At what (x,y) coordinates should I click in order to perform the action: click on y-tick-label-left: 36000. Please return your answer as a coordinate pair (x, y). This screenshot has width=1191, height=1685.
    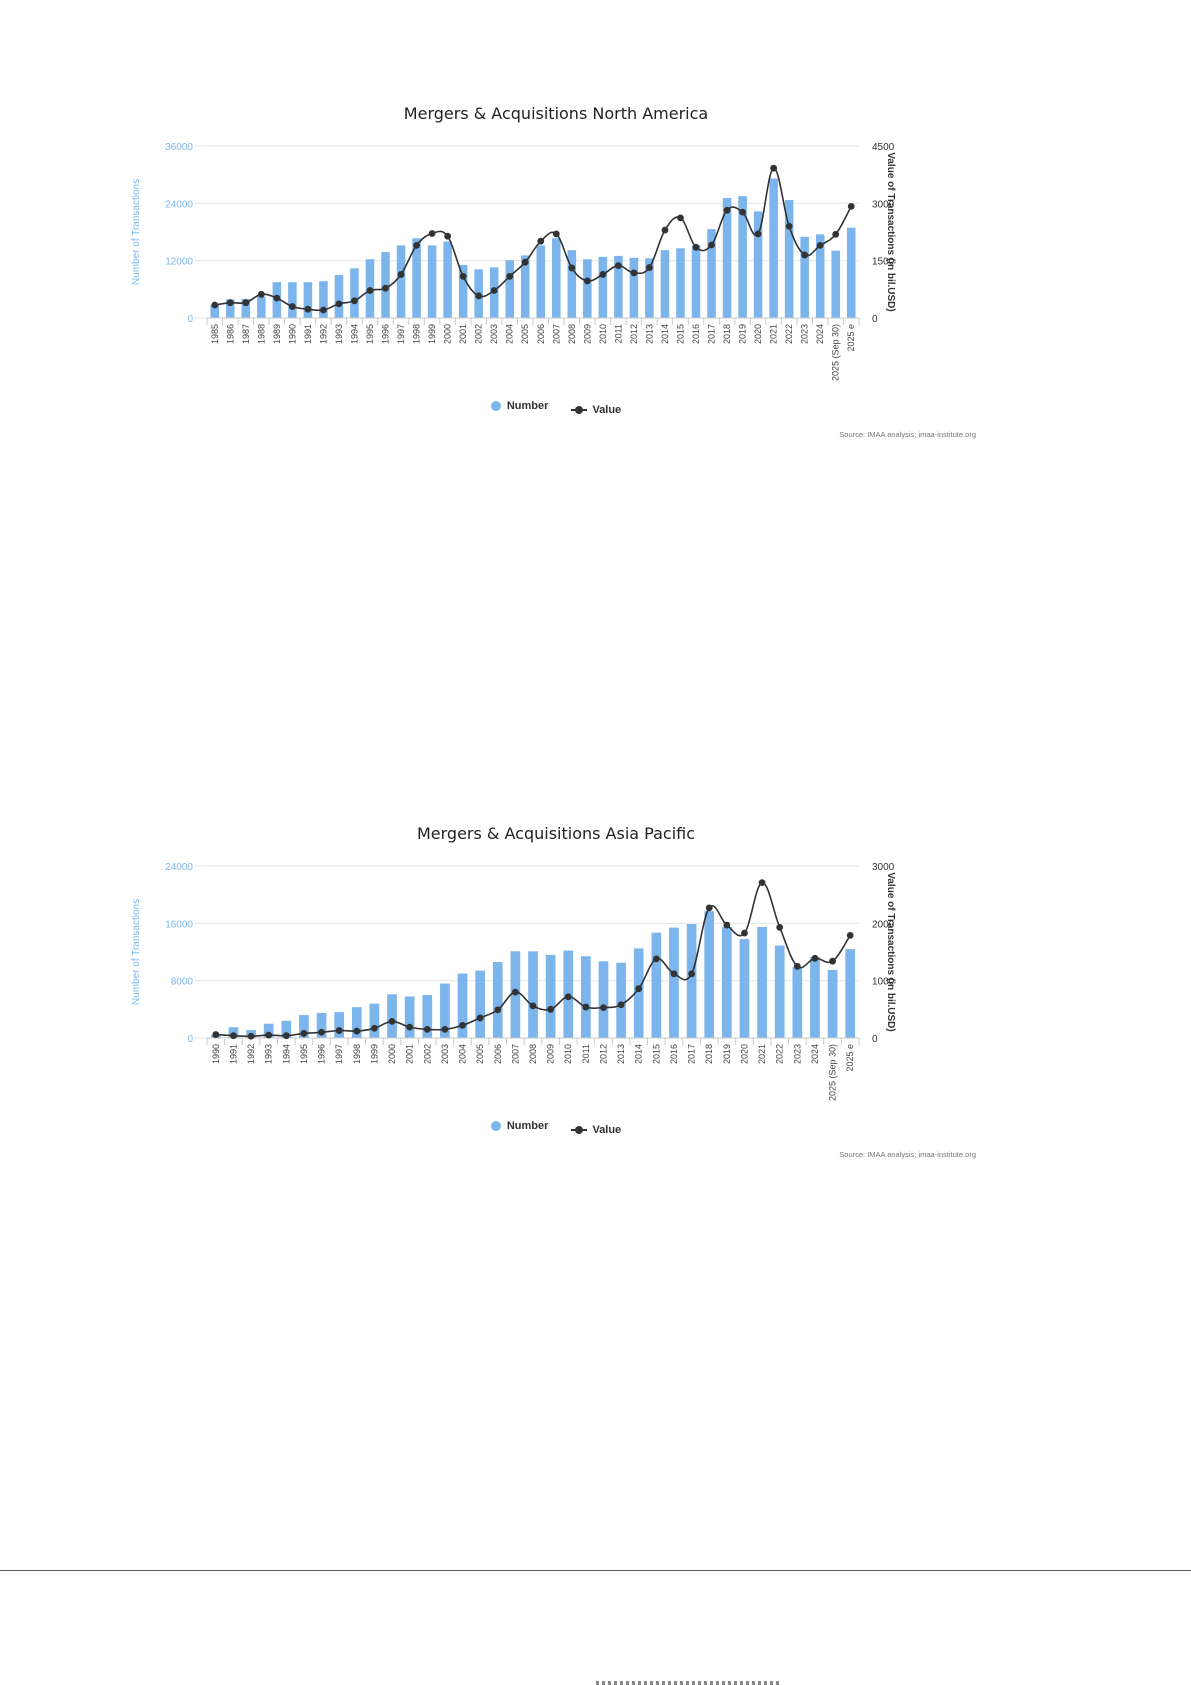
    Looking at the image, I should click on (179, 147).